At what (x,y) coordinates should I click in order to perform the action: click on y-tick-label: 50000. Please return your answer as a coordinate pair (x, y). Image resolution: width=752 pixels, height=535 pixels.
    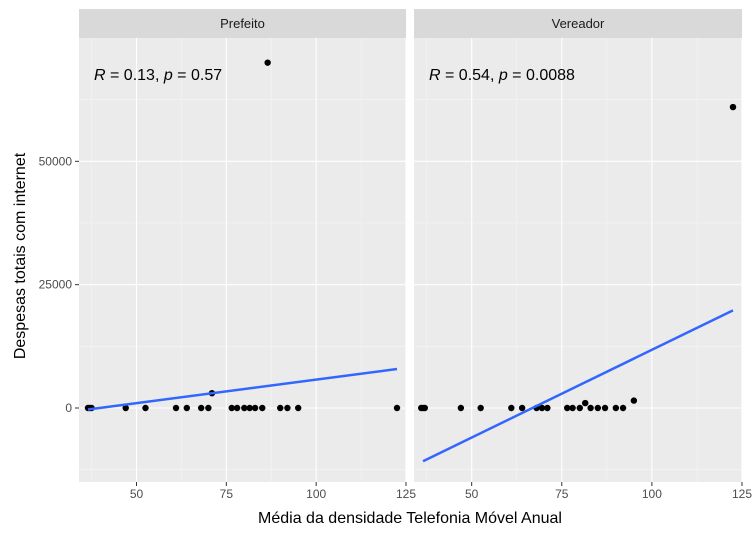
    Looking at the image, I should click on (56, 161).